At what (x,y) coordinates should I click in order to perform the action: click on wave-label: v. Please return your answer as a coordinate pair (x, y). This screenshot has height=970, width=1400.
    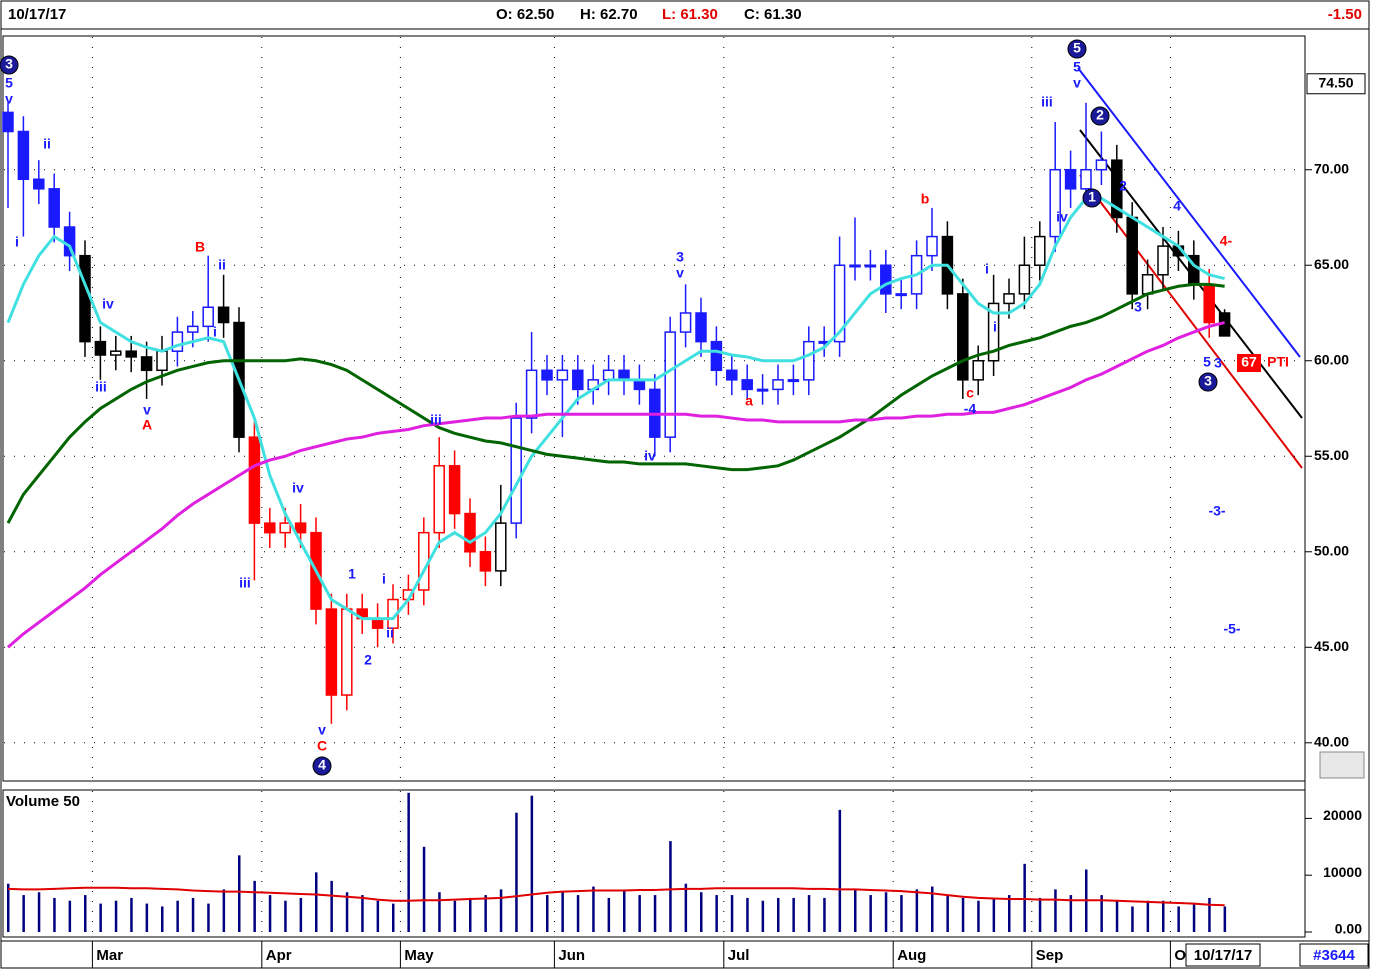
    Looking at the image, I should click on (1077, 83).